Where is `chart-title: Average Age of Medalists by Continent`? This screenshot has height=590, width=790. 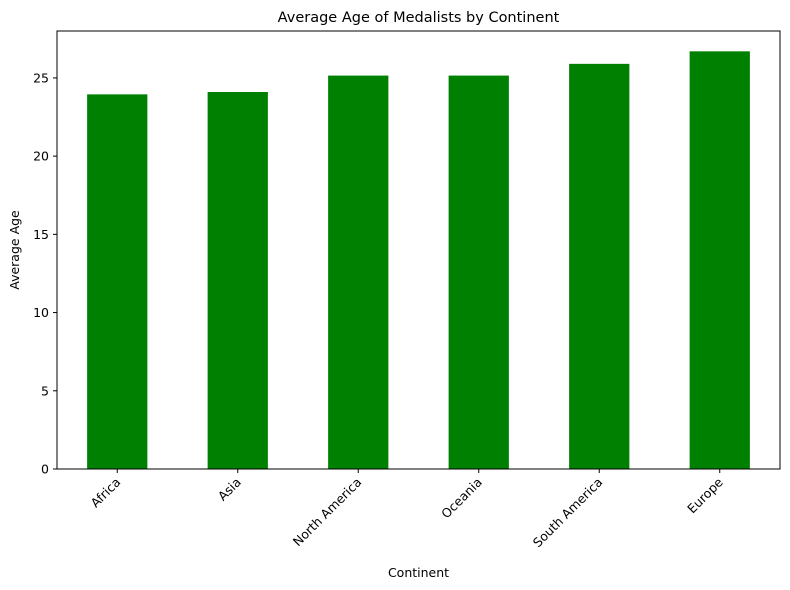
chart-title: Average Age of Medalists by Continent is located at coordinates (419, 18).